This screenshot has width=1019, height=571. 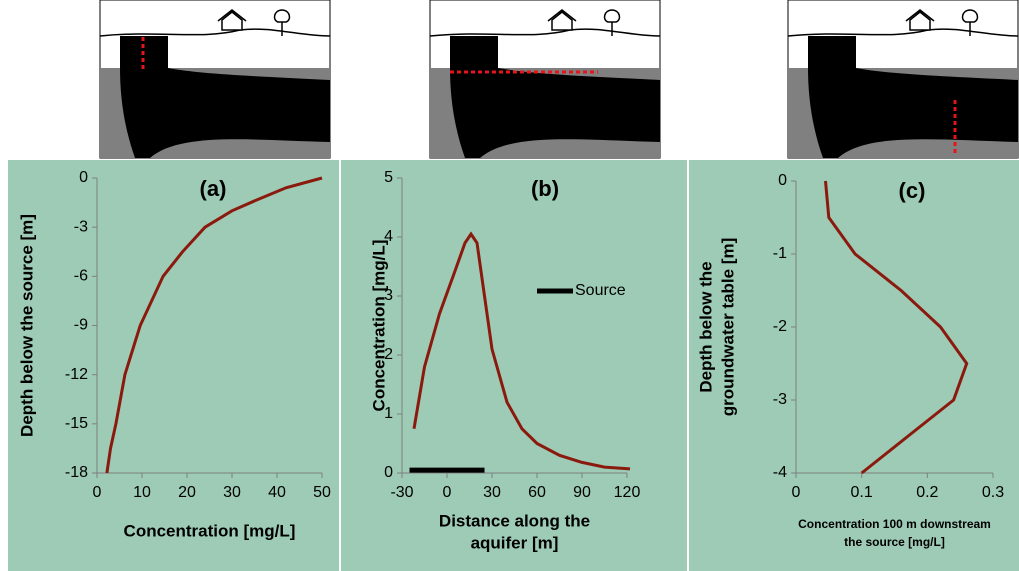 I want to click on y-tick-label: -1, so click(x=780, y=253).